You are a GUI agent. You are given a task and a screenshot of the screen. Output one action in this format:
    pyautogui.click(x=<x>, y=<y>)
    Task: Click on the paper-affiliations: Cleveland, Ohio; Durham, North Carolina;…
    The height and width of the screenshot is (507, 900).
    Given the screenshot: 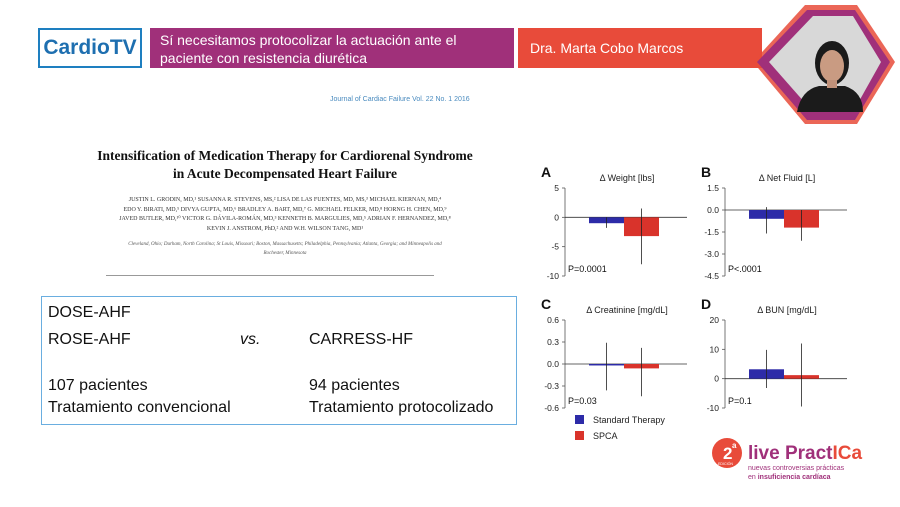 What is the action you would take?
    pyautogui.click(x=285, y=249)
    